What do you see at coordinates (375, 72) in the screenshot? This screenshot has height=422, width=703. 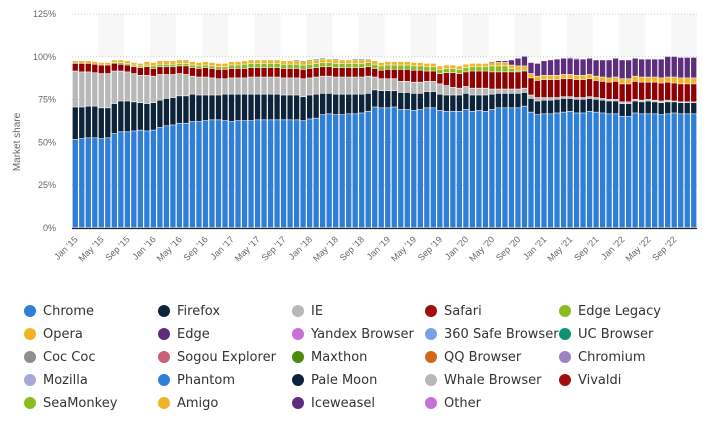 I see `bar-segment-safari: Nov '18 Safari: 5%` at bounding box center [375, 72].